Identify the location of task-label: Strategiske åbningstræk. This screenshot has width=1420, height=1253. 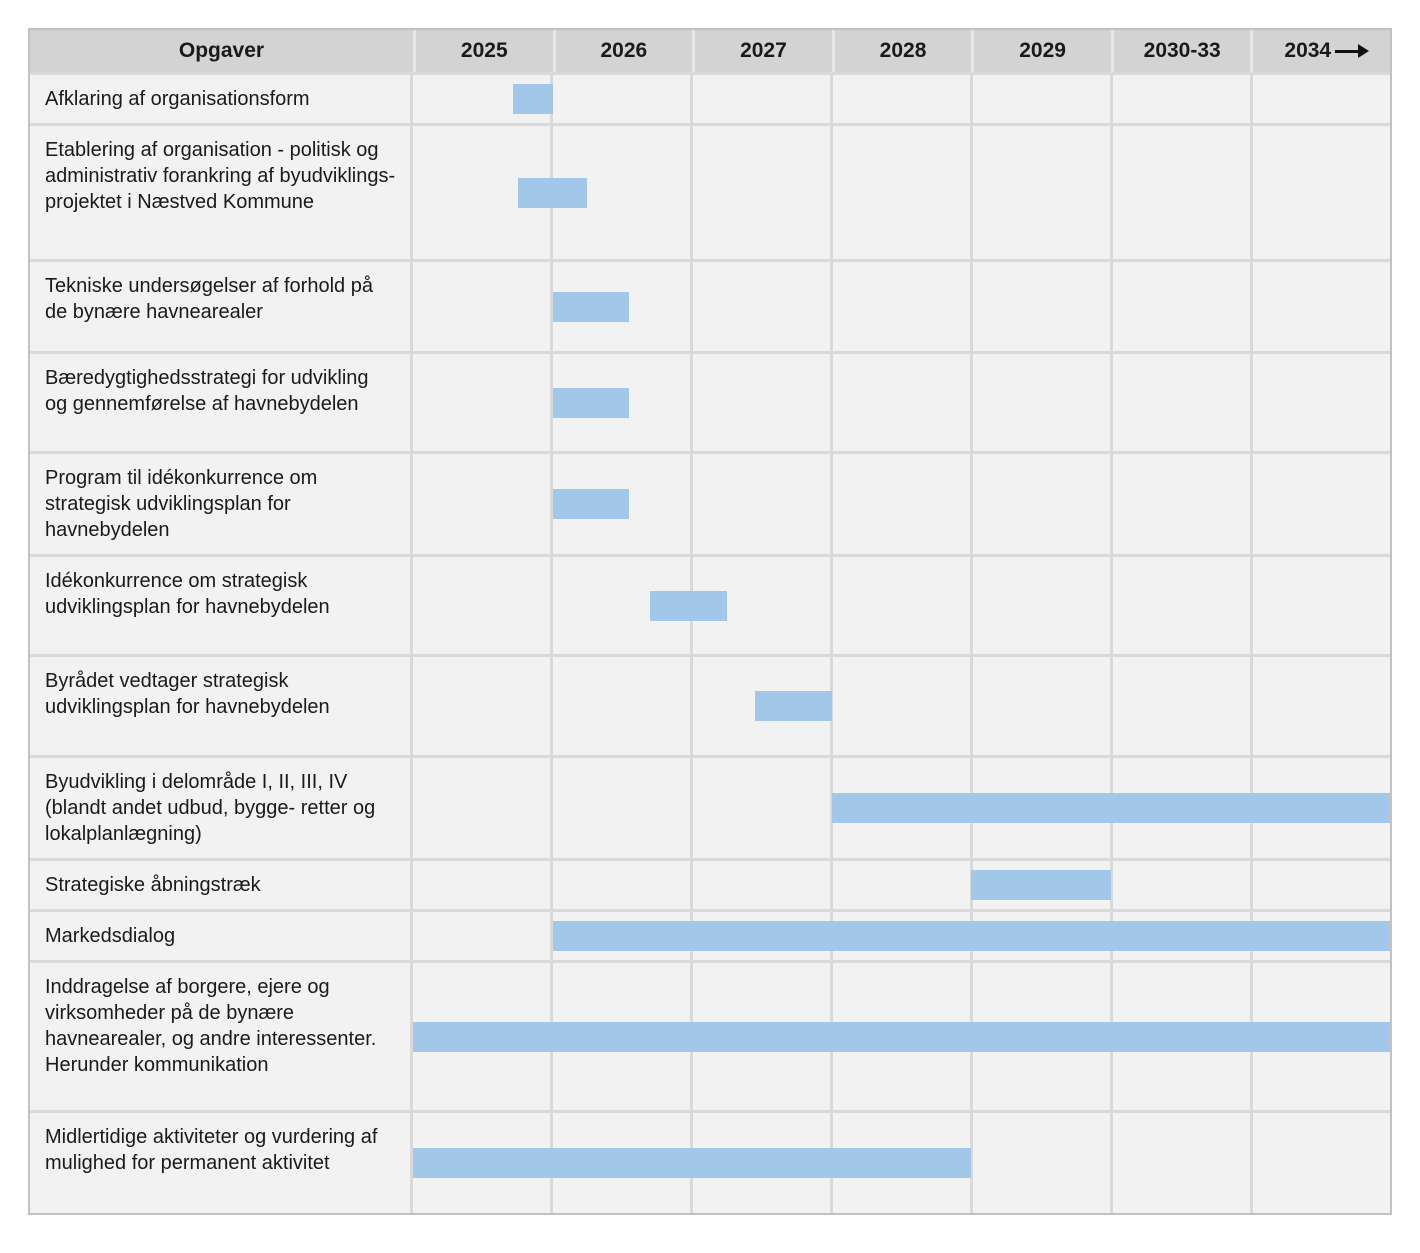
(221, 885).